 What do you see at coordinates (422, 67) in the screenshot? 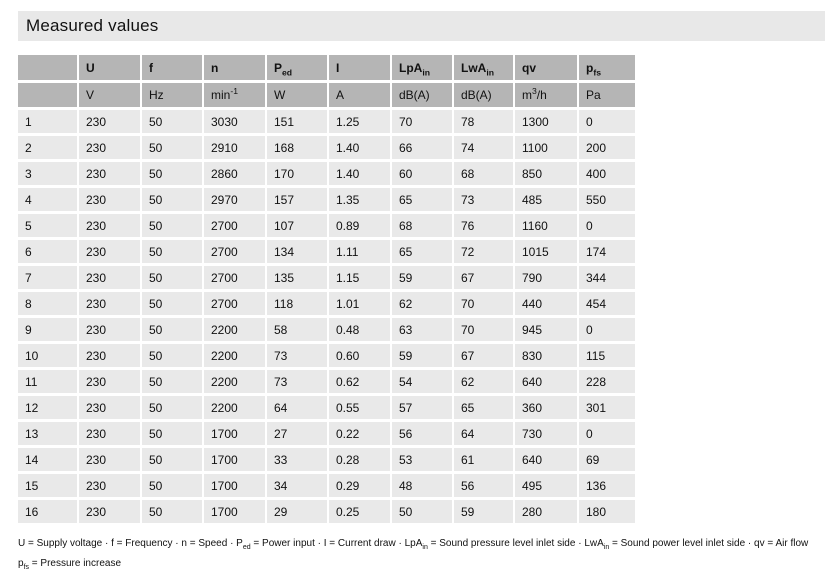
I see `column-header: LpAin` at bounding box center [422, 67].